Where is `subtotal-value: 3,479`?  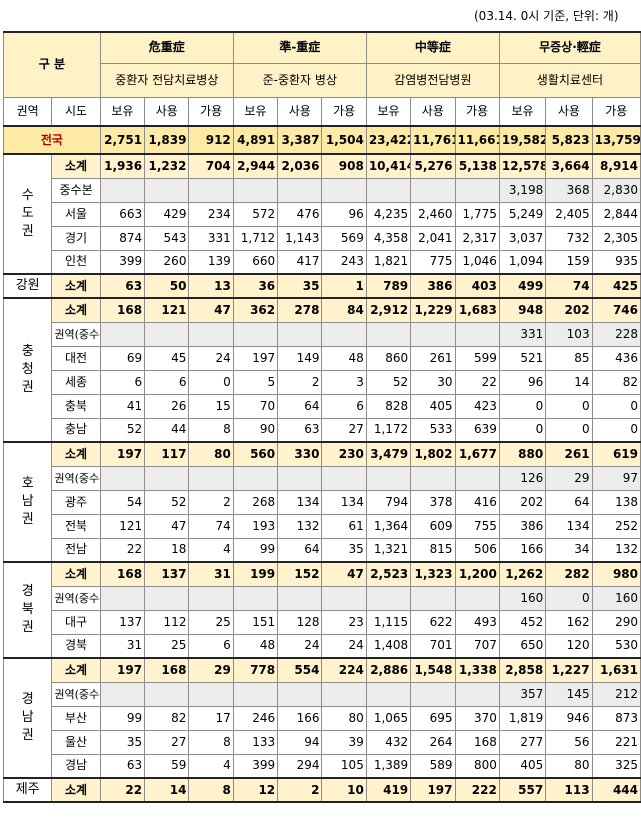 subtotal-value: 3,479 is located at coordinates (388, 454).